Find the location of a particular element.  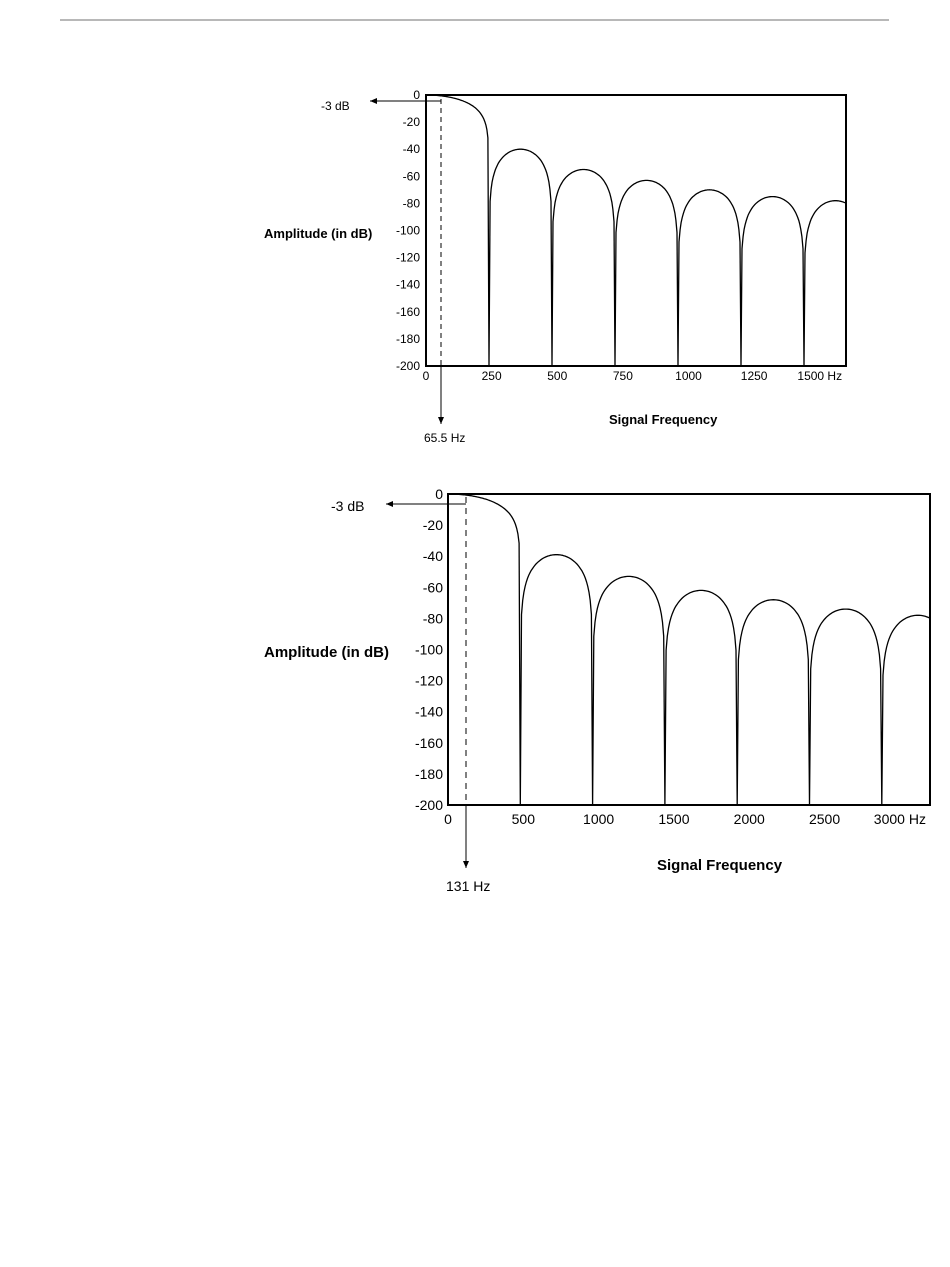

chart-2-db-annotation: -3 dB is located at coordinates (347, 506).